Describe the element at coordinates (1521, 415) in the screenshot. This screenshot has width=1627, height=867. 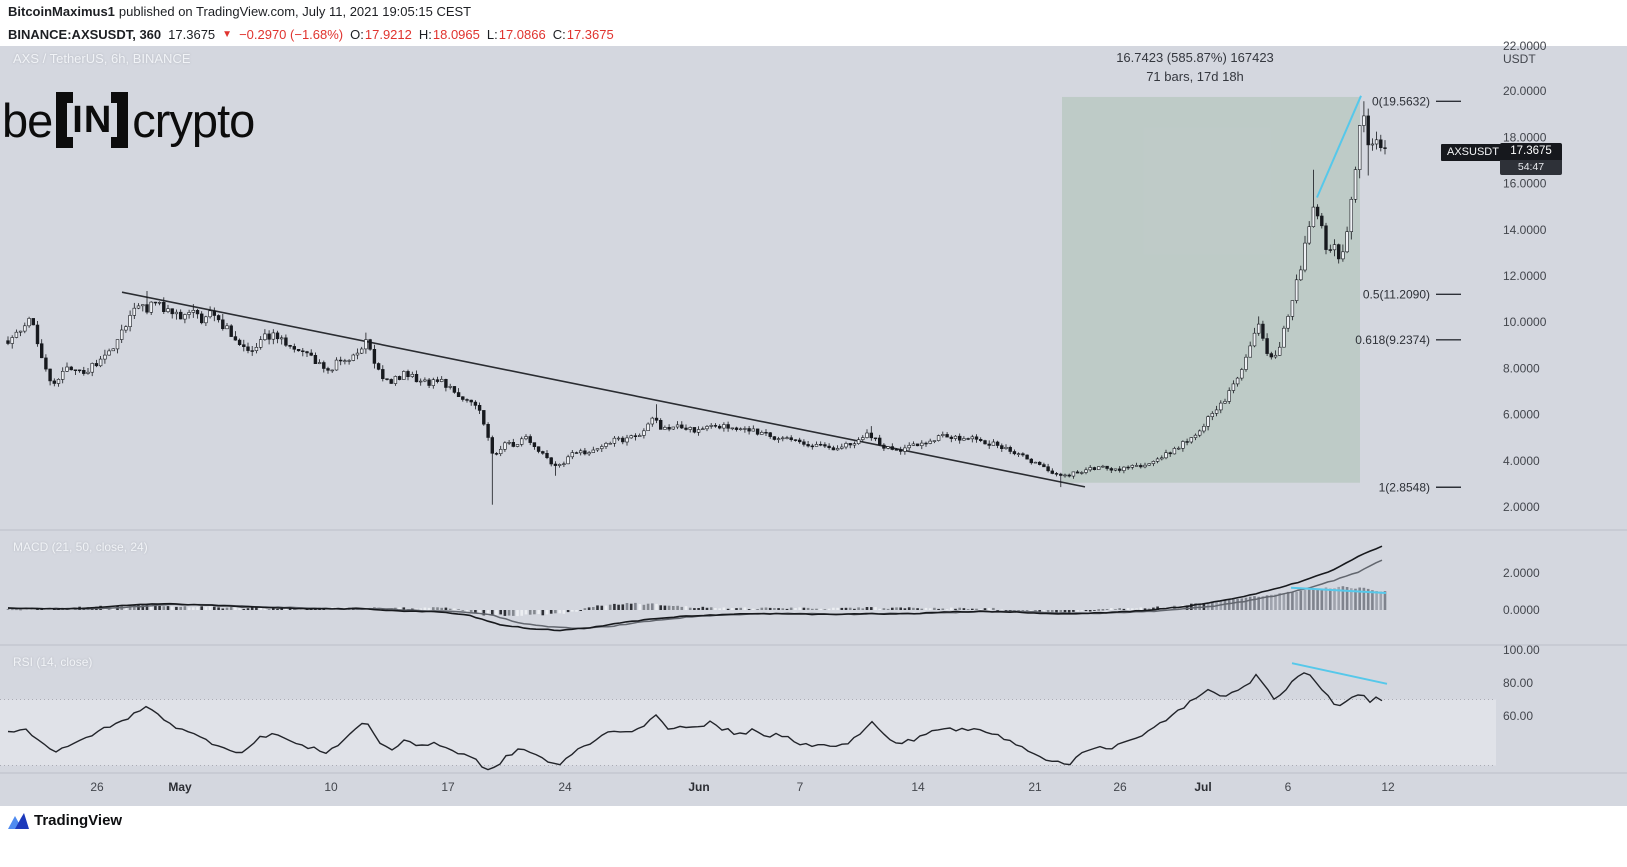
I see `price-tick: 6.0000` at that location.